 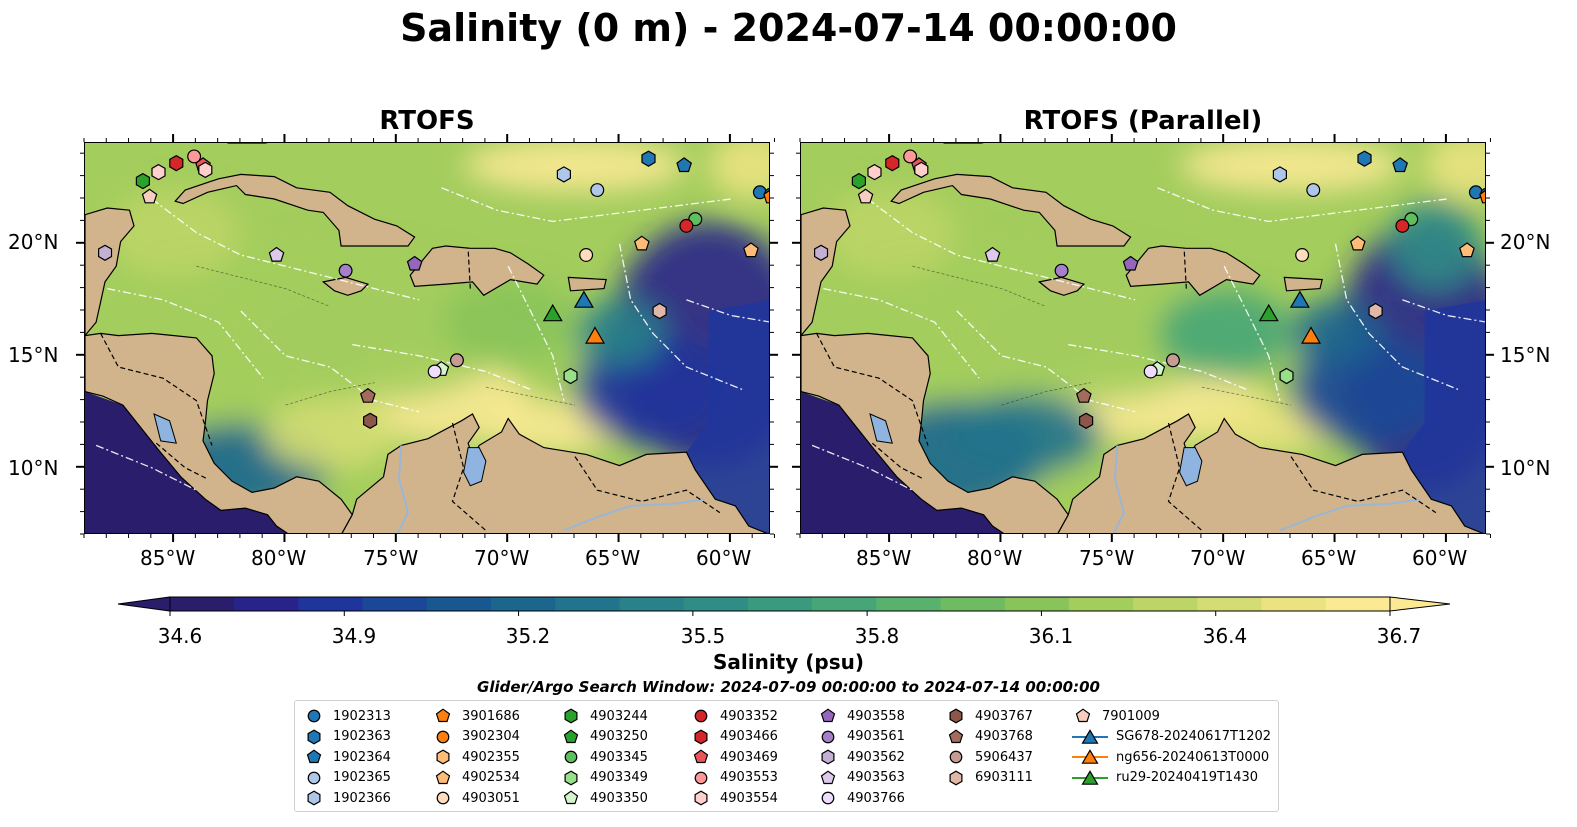 What do you see at coordinates (476, 737) in the screenshot?
I see `legend-item: 3902304` at bounding box center [476, 737].